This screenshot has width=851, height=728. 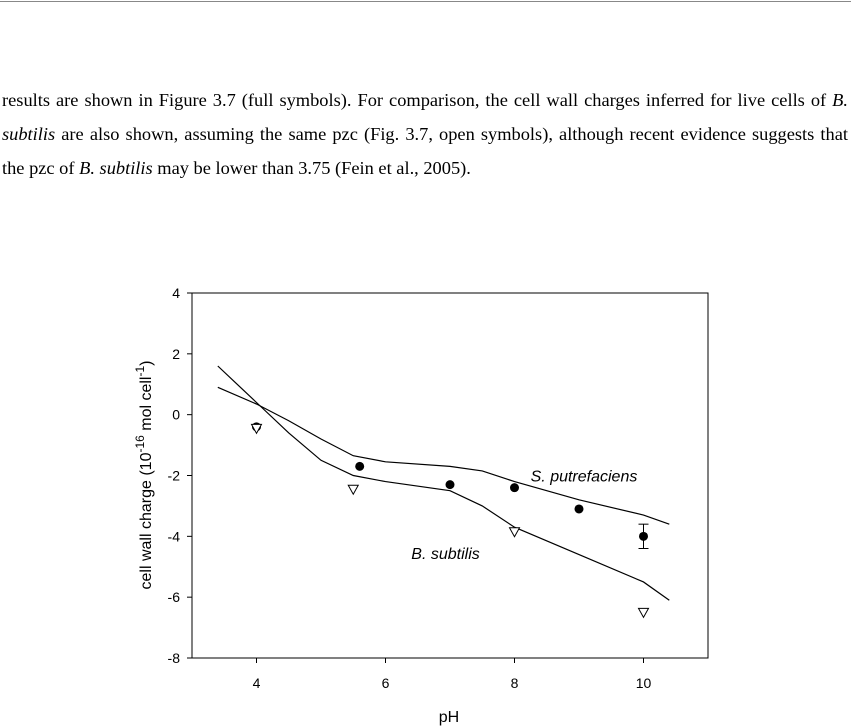 I want to click on y-tick-label: -2, so click(x=174, y=476).